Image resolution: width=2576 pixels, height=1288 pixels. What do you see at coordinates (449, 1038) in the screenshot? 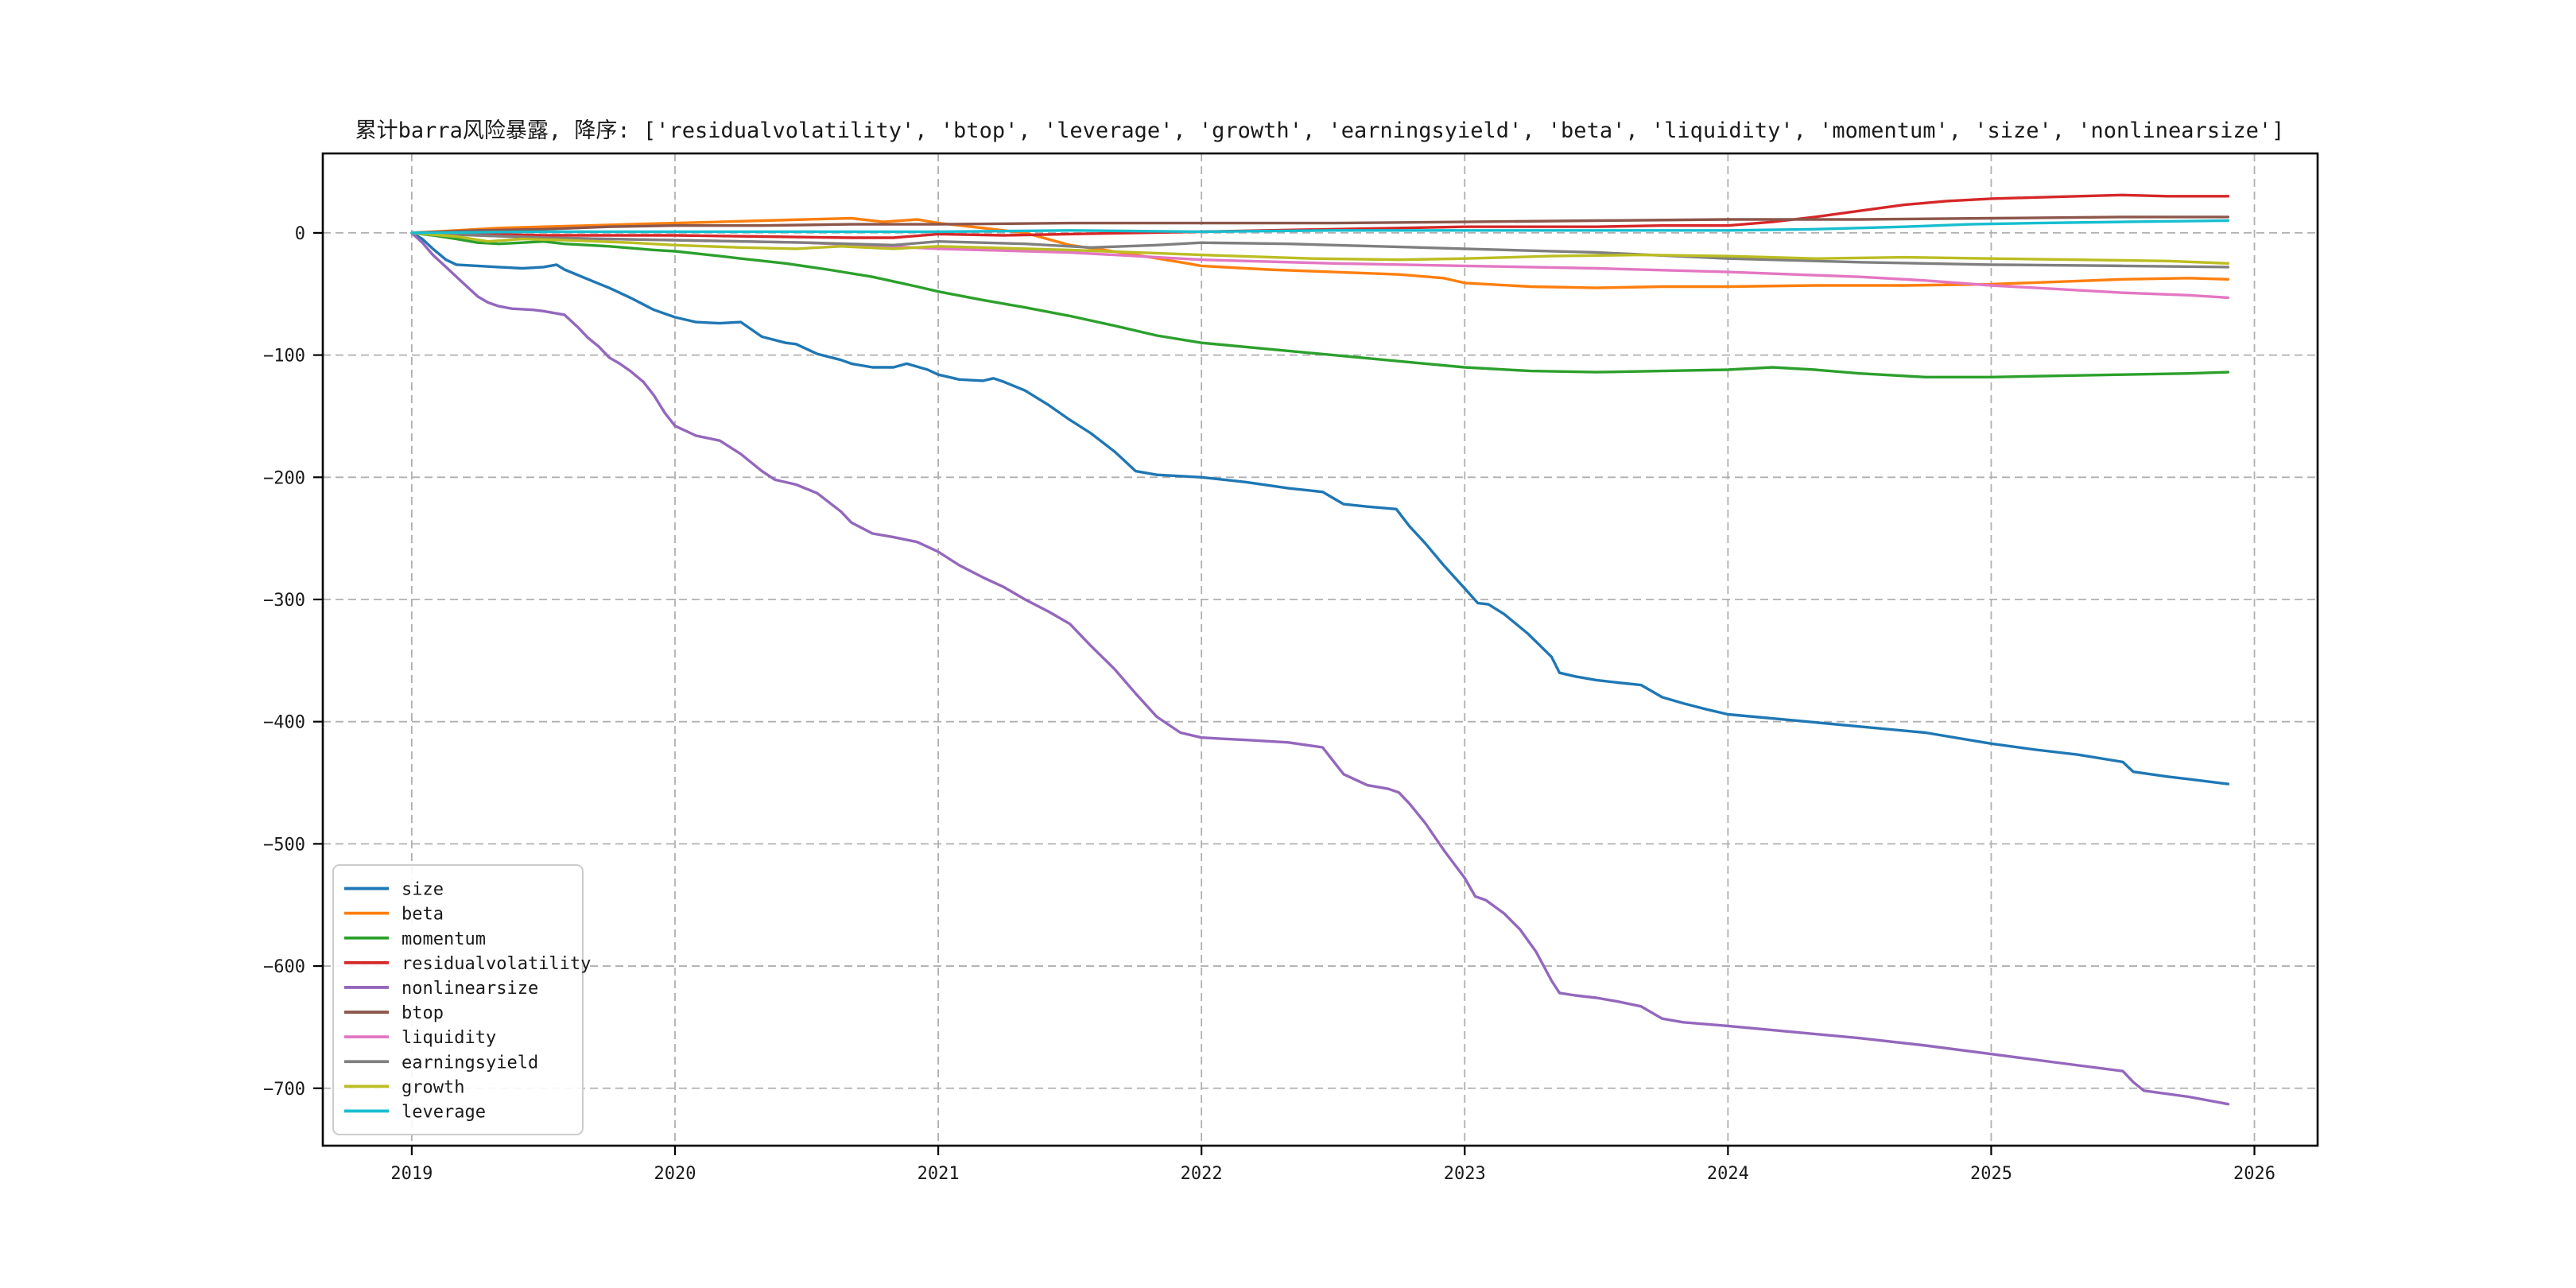
I see `legend-label-liquidity: liquidity` at bounding box center [449, 1038].